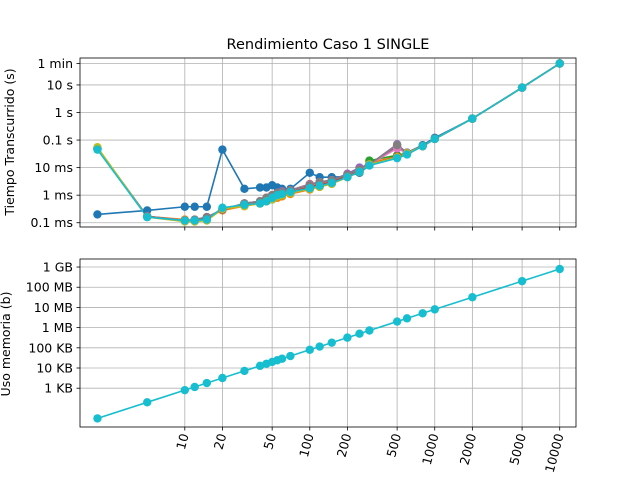 The width and height of the screenshot is (640, 480). I want to click on x-tick-label: 10000, so click(554, 453).